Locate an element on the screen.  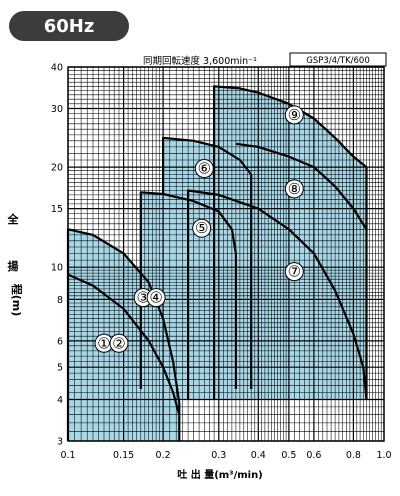
region-label-6-1: ⑧ is located at coordinates (294, 189).